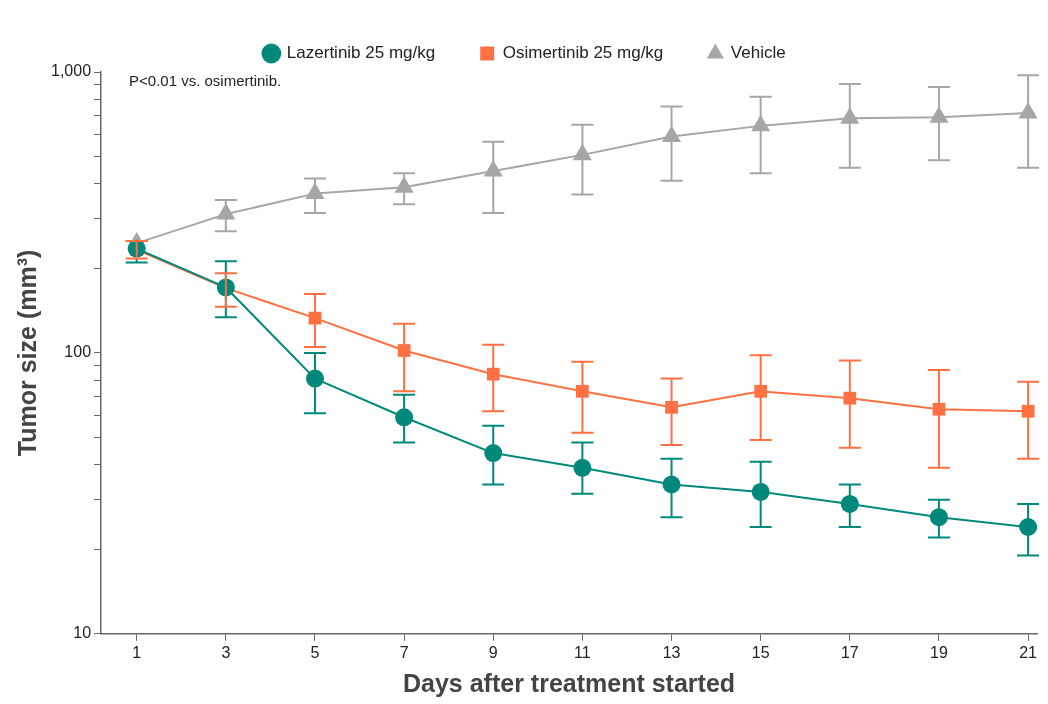 The height and width of the screenshot is (704, 1048). What do you see at coordinates (849, 652) in the screenshot?
I see `x-tick-label: 17` at bounding box center [849, 652].